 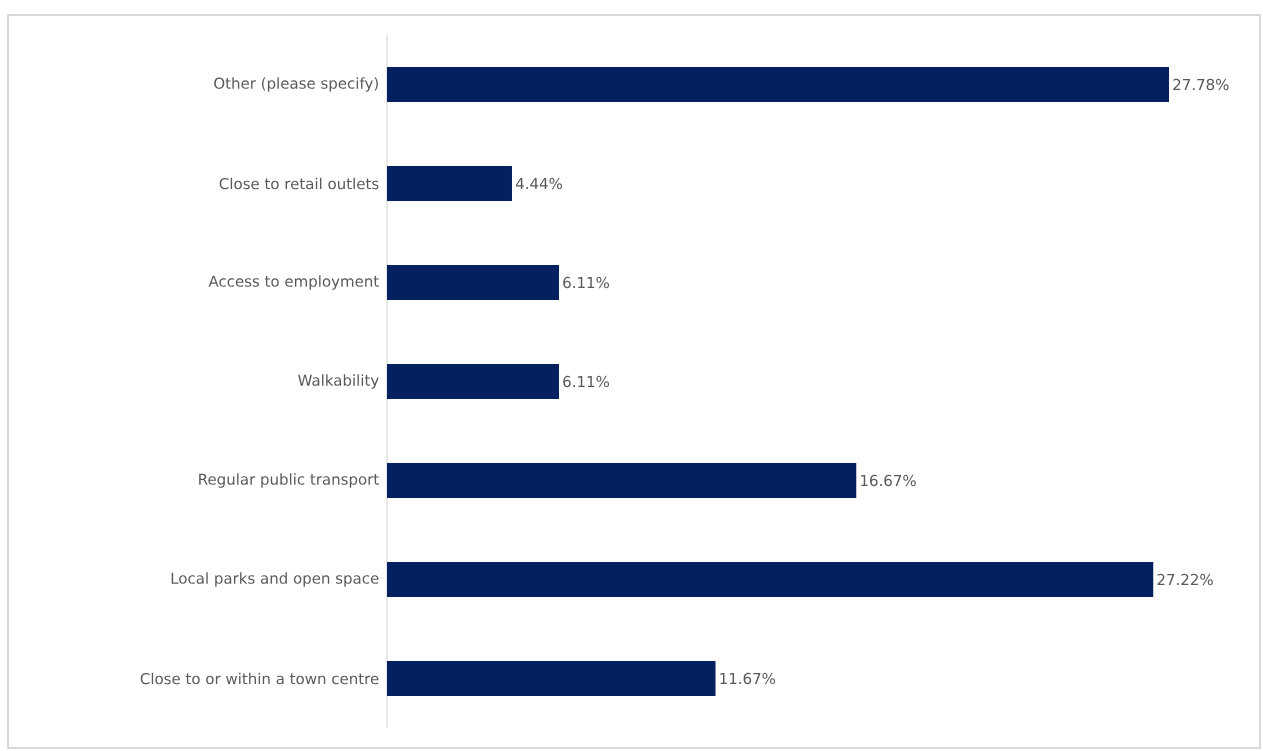 What do you see at coordinates (1185, 579) in the screenshot?
I see `data-label: 27.22%` at bounding box center [1185, 579].